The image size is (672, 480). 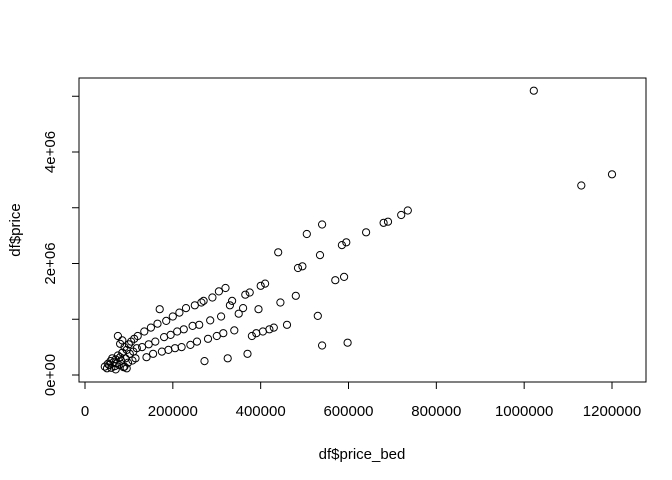 What do you see at coordinates (261, 411) in the screenshot?
I see `x-tick-label: 400000` at bounding box center [261, 411].